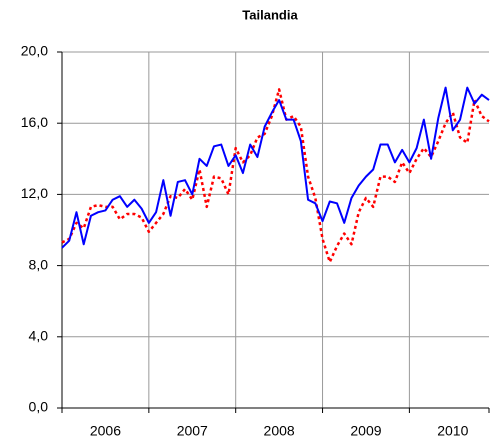 Image resolution: width=490 pixels, height=444 pixels. I want to click on y-tick-label: 8,0, so click(39, 264).